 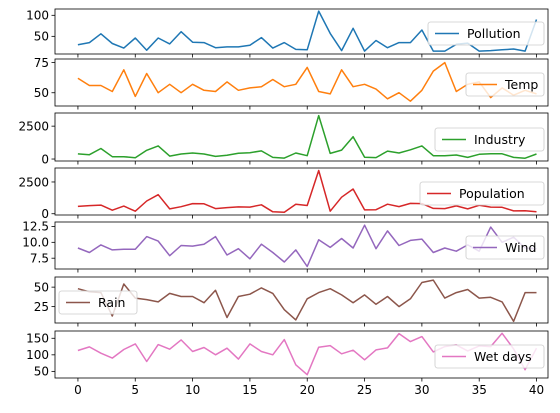 I want to click on x-tick-label: 30, so click(x=421, y=390).